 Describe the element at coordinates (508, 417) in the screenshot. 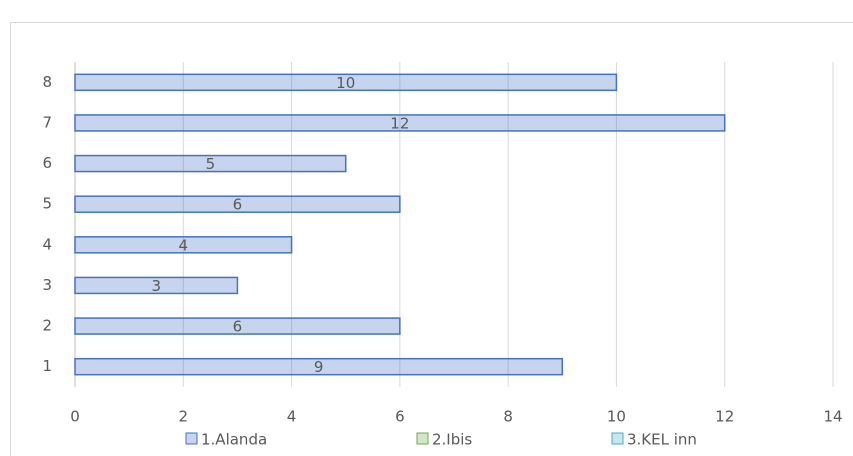

I see `x-tick-label: 8` at that location.